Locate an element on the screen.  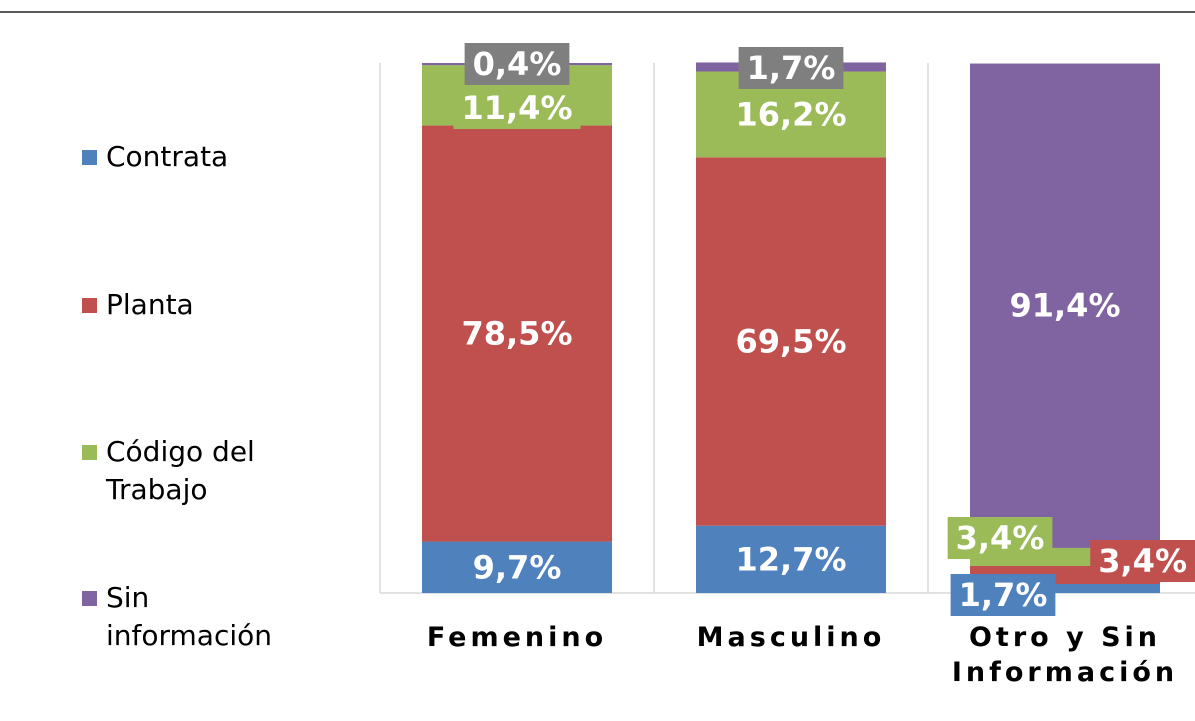
x-tick-label: Femenino is located at coordinates (517, 637).